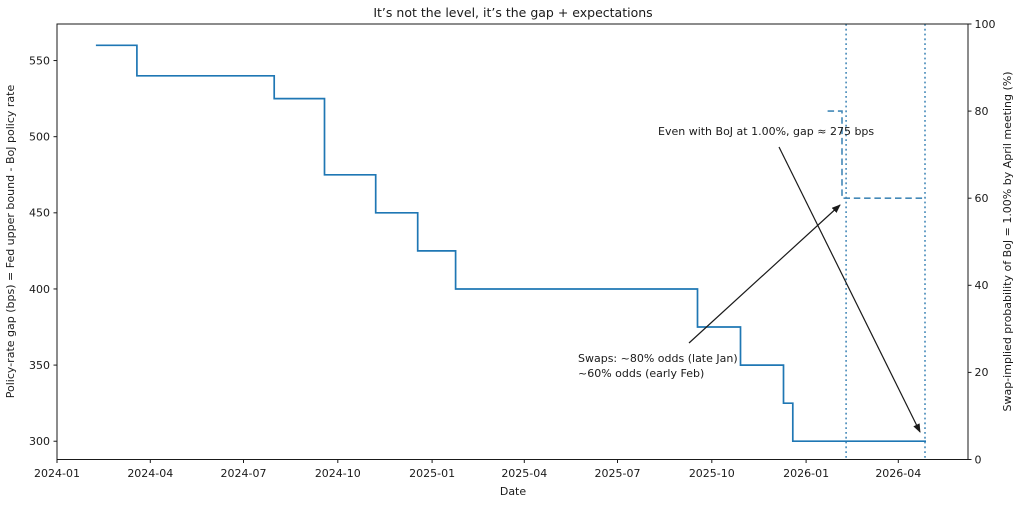 The width and height of the screenshot is (1024, 505). Describe the element at coordinates (39, 289) in the screenshot. I see `left-y-tick-label: 400` at that location.